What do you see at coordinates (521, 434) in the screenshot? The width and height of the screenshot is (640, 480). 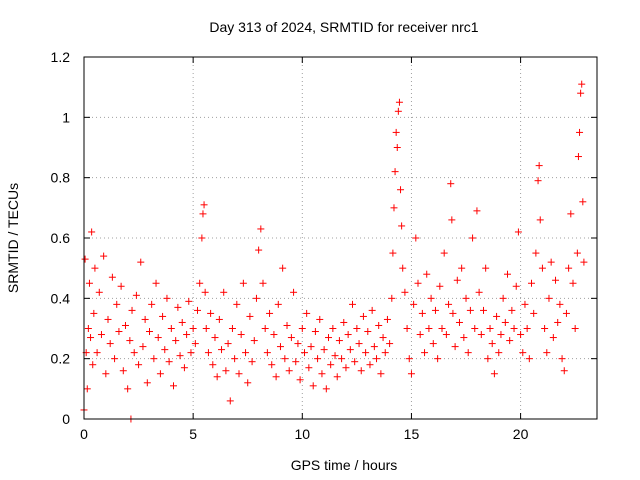 I see `x-tick-label: 20` at bounding box center [521, 434].